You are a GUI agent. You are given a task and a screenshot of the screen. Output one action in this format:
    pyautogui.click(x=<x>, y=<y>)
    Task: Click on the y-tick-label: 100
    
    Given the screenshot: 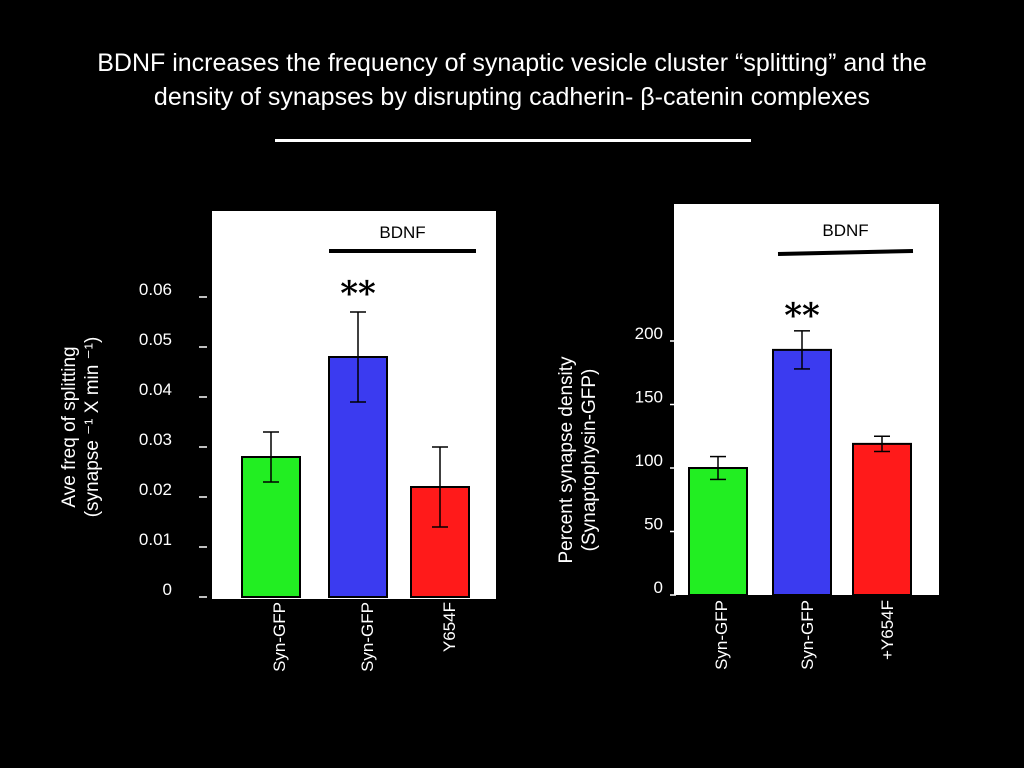 What is the action you would take?
    pyautogui.click(x=649, y=460)
    